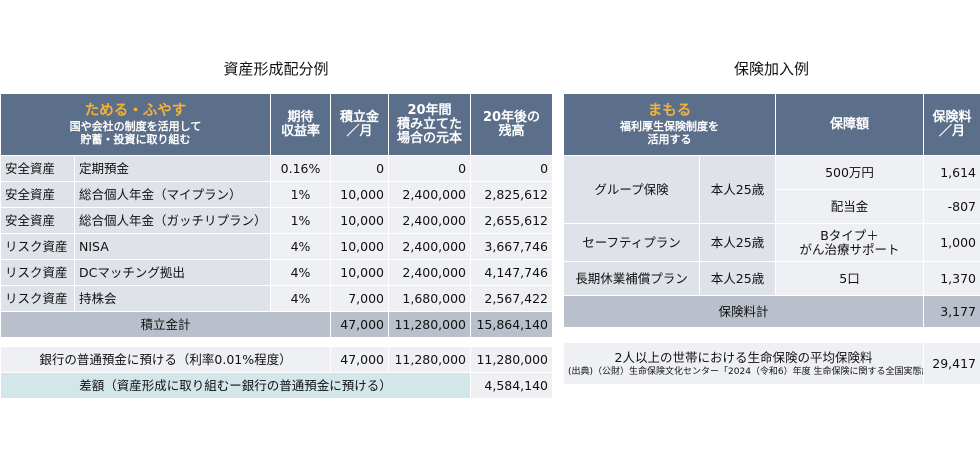  Describe the element at coordinates (360, 359) in the screenshot. I see `bank-monthly: 47,000` at that location.